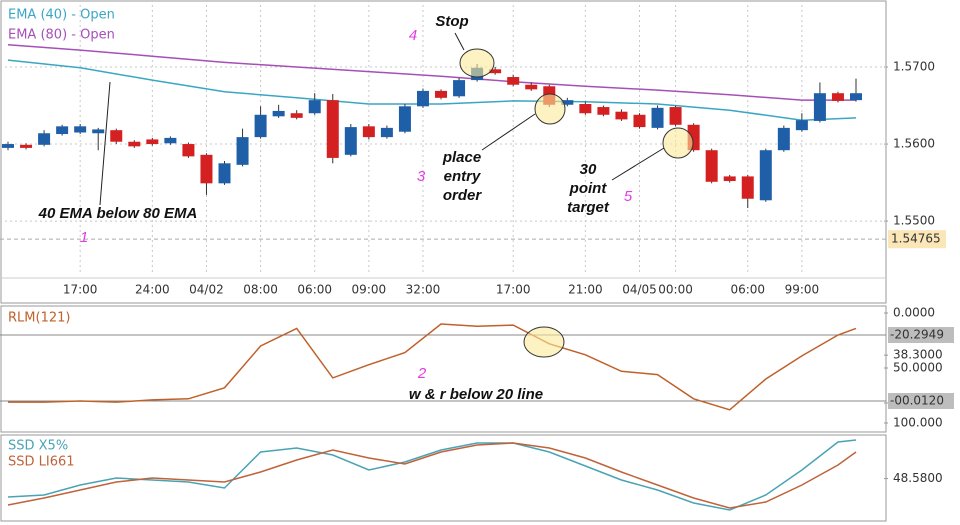 The image size is (960, 525). I want to click on legend-entry: EMA (80) - Open, so click(61, 35).